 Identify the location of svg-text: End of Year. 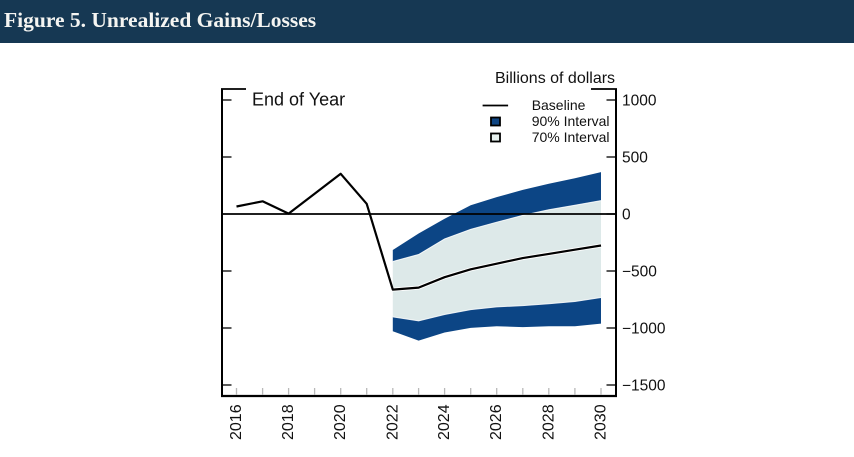
(298, 100).